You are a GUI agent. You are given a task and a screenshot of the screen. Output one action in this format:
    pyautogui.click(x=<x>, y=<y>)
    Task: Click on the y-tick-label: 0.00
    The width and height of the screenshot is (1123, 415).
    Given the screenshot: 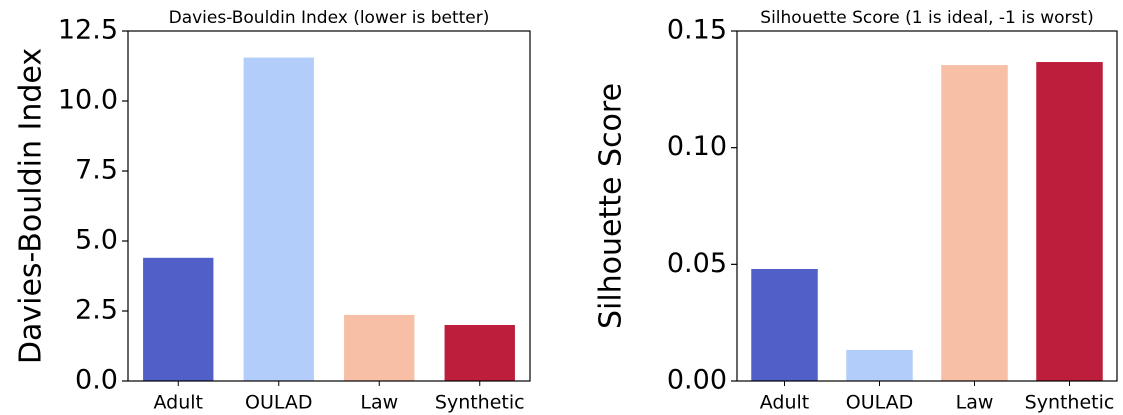 What is the action you would take?
    pyautogui.click(x=697, y=380)
    